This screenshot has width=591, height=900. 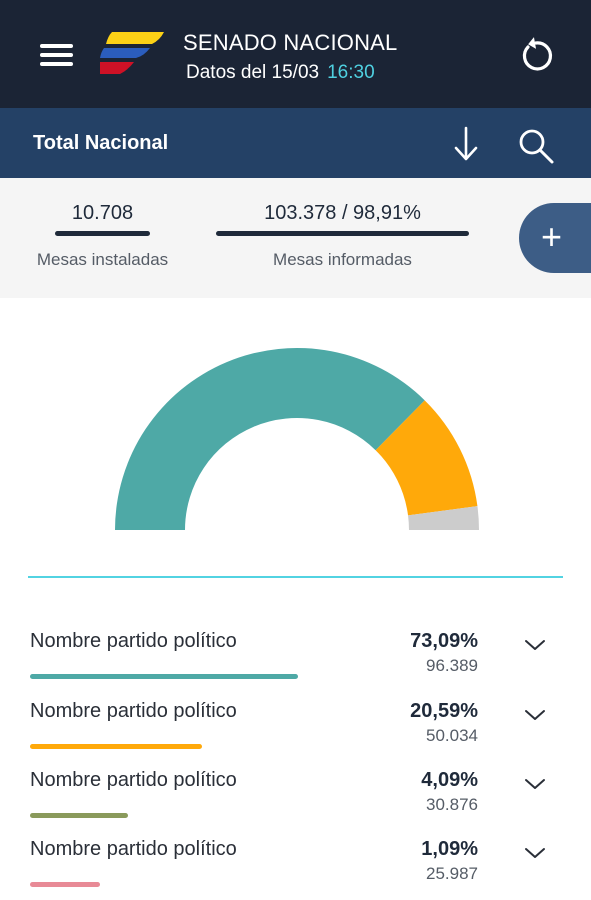 I want to click on flag-logo, so click(x=132, y=53).